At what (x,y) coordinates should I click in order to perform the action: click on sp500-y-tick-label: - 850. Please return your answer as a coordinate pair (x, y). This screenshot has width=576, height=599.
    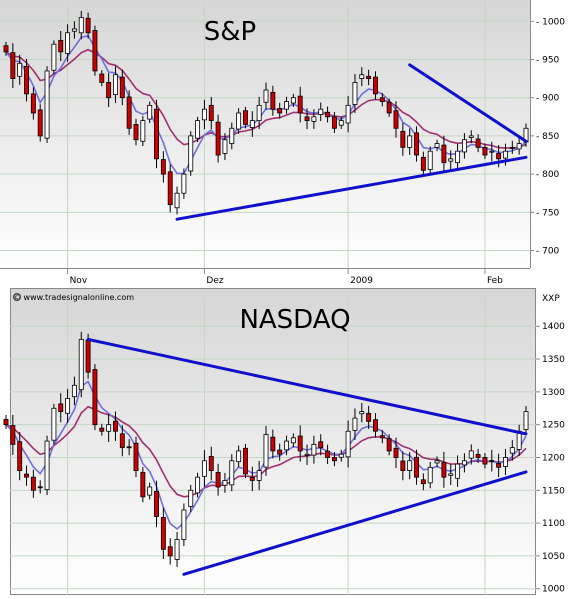
    Looking at the image, I should click on (548, 137).